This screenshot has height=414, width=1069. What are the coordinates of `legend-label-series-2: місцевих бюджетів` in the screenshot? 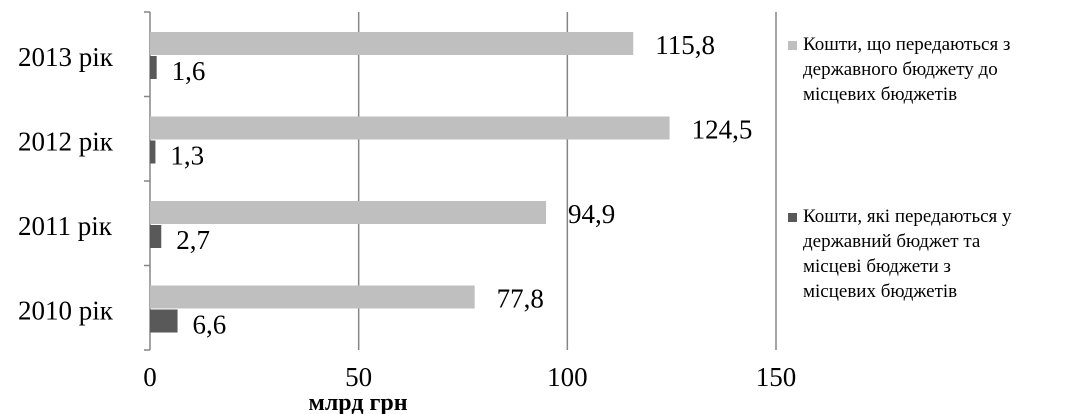 It's located at (880, 291).